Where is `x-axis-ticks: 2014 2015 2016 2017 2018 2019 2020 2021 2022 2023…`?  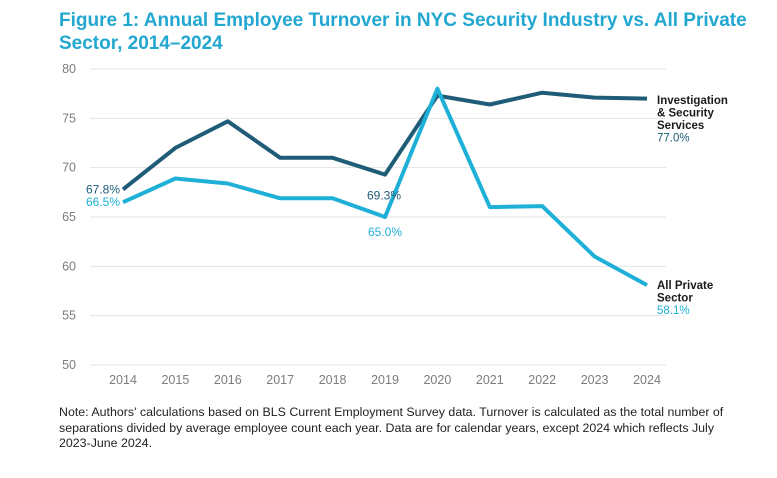 x-axis-ticks: 2014 2015 2016 2017 2018 2019 2020 2021 2022 2023… is located at coordinates (385, 380).